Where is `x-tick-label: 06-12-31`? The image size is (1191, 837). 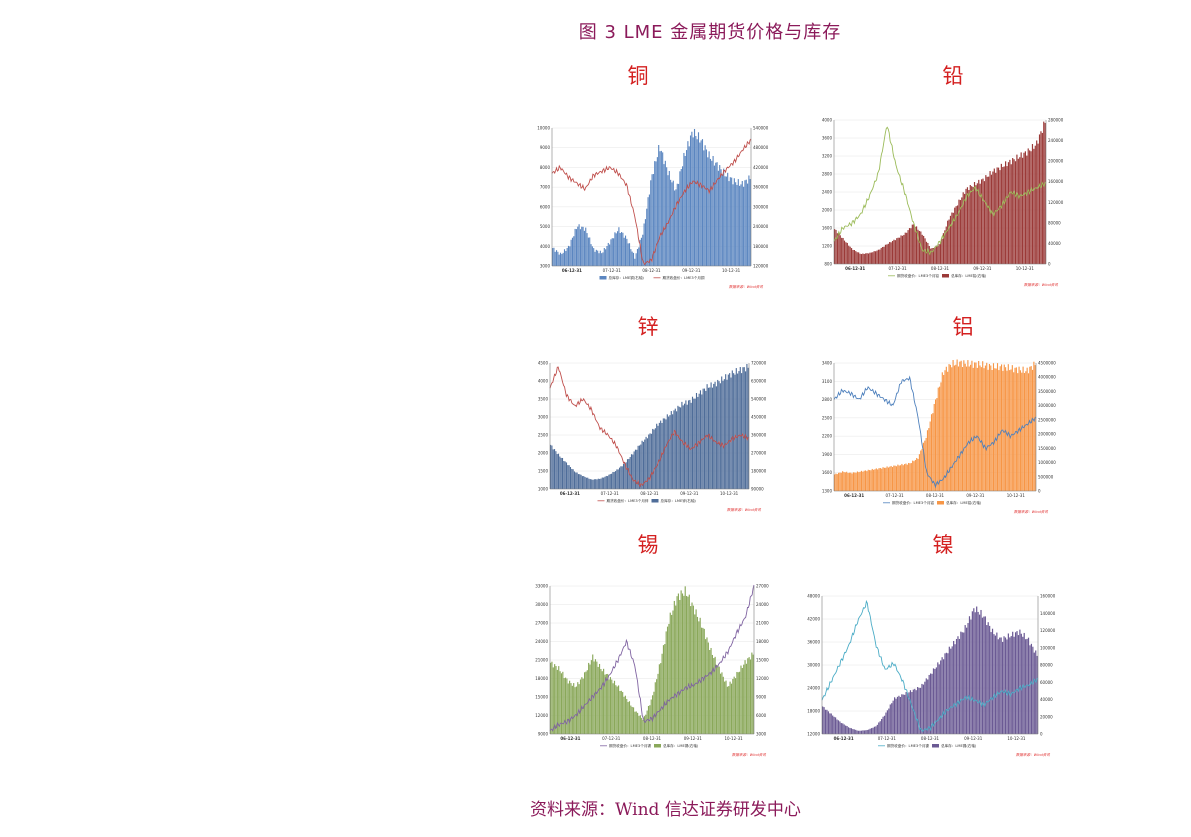
x-tick-label: 06-12-31 is located at coordinates (854, 495).